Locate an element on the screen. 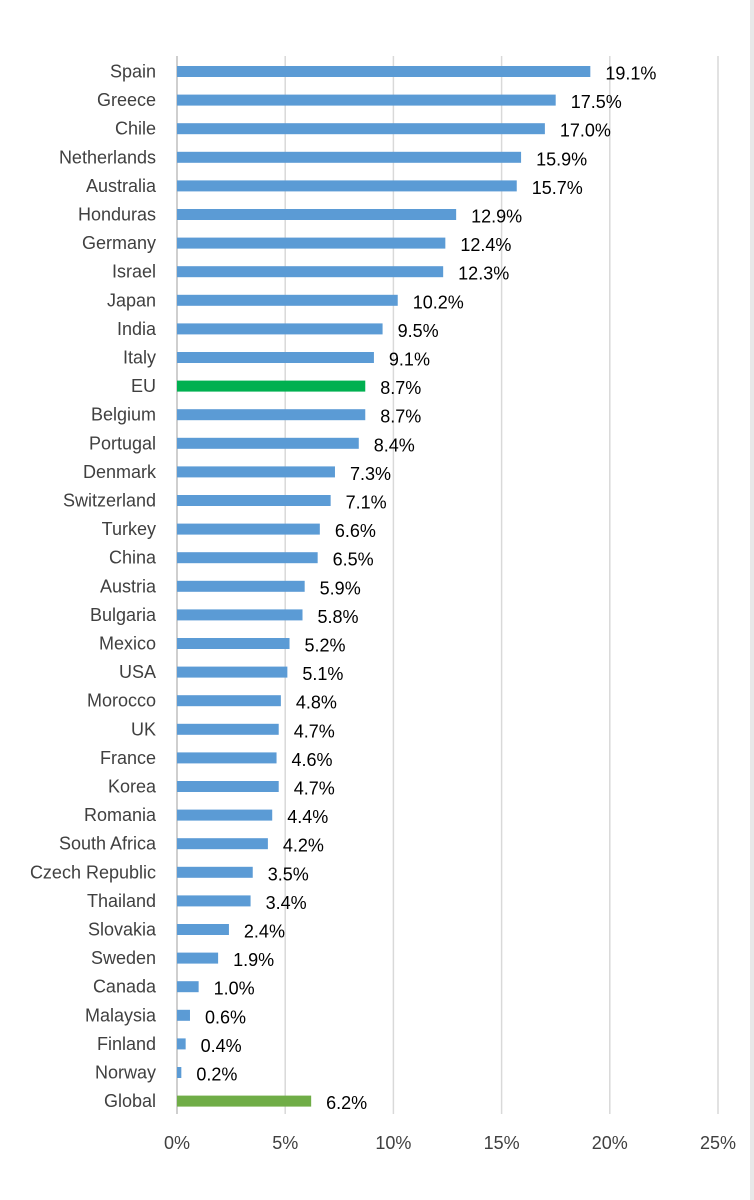 Image resolution: width=754 pixels, height=1200 pixels. value-label-bulgaria: 5.8% is located at coordinates (338, 617).